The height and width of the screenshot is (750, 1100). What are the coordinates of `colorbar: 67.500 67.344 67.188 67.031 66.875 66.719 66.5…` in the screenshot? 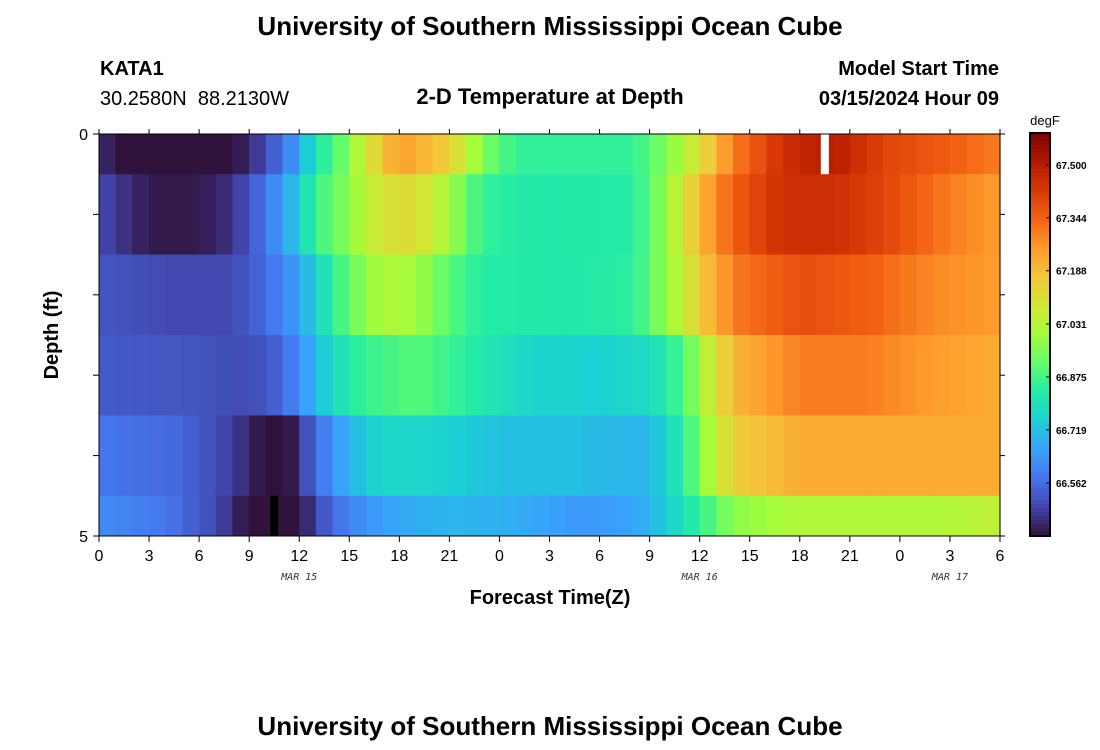 It's located at (1058, 334).